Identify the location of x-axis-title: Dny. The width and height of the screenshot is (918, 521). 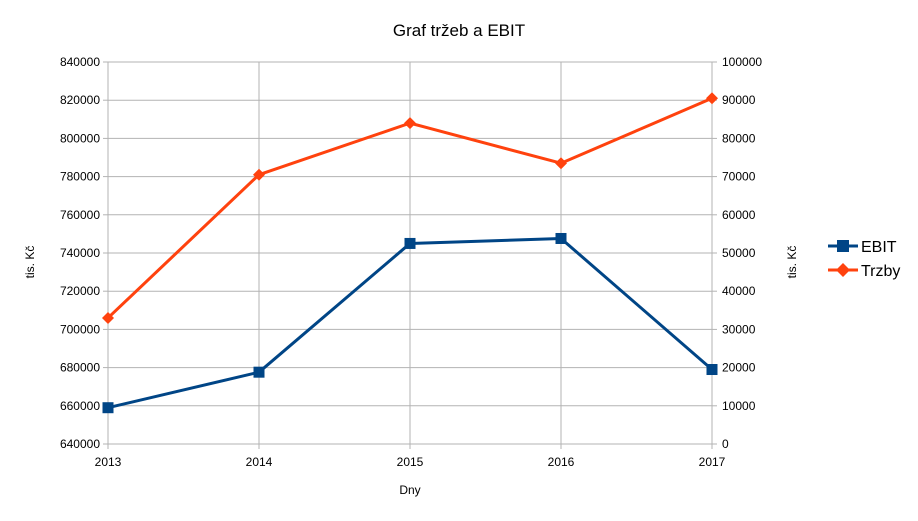
(409, 490).